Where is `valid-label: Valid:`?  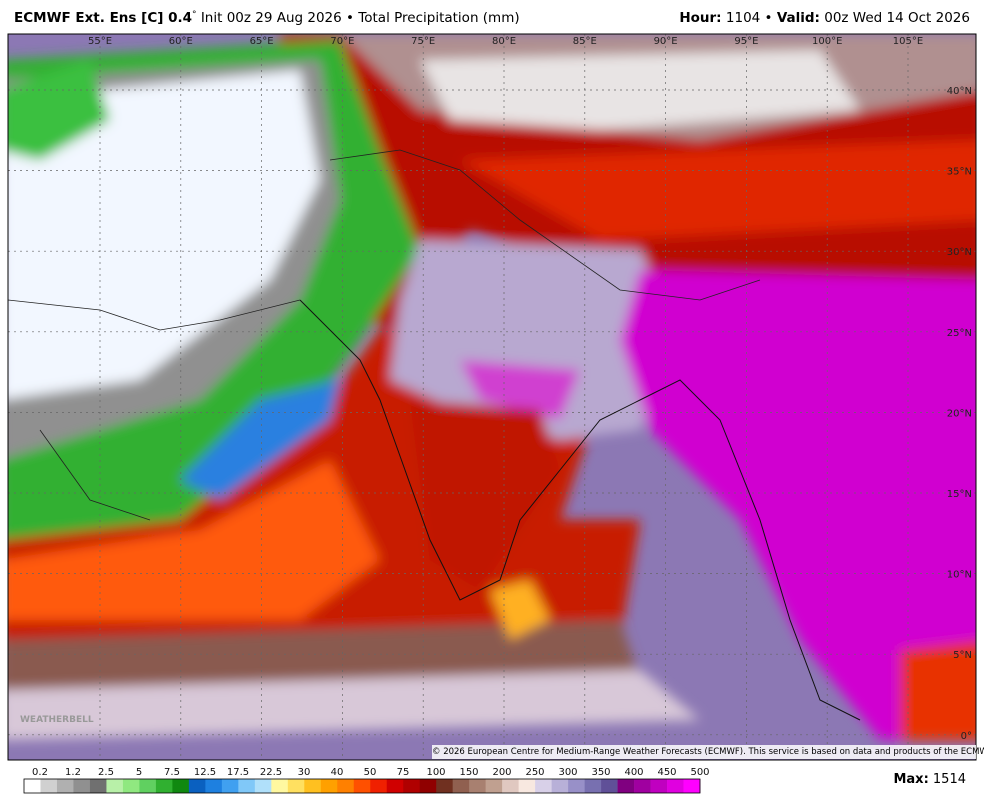
valid-label: Valid: is located at coordinates (798, 18).